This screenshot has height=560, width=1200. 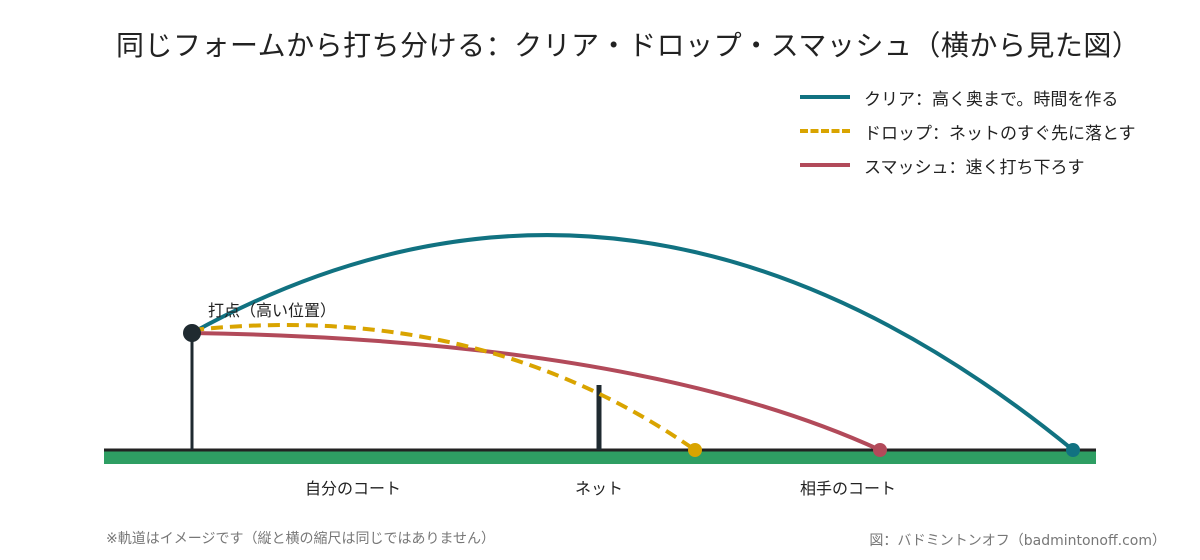 What do you see at coordinates (974, 167) in the screenshot?
I see `legend-label-smash: スマッシュ：速く打ち下ろす` at bounding box center [974, 167].